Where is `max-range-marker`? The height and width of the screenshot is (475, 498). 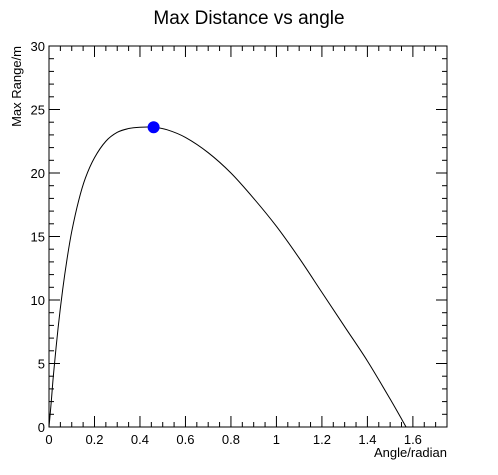
max-range-marker is located at coordinates (154, 127).